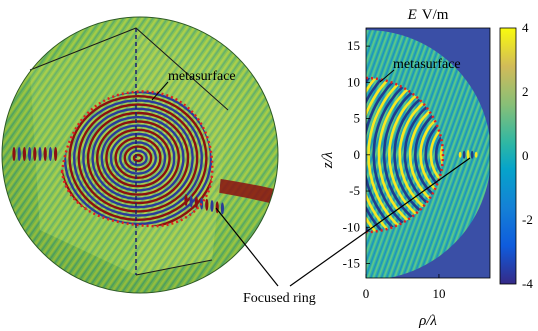  I want to click on focus-beam-2d, so click(468, 154).